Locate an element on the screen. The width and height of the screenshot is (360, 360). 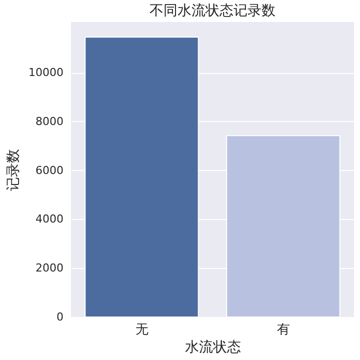
y-tick-label: 8000 is located at coordinates (50, 121).